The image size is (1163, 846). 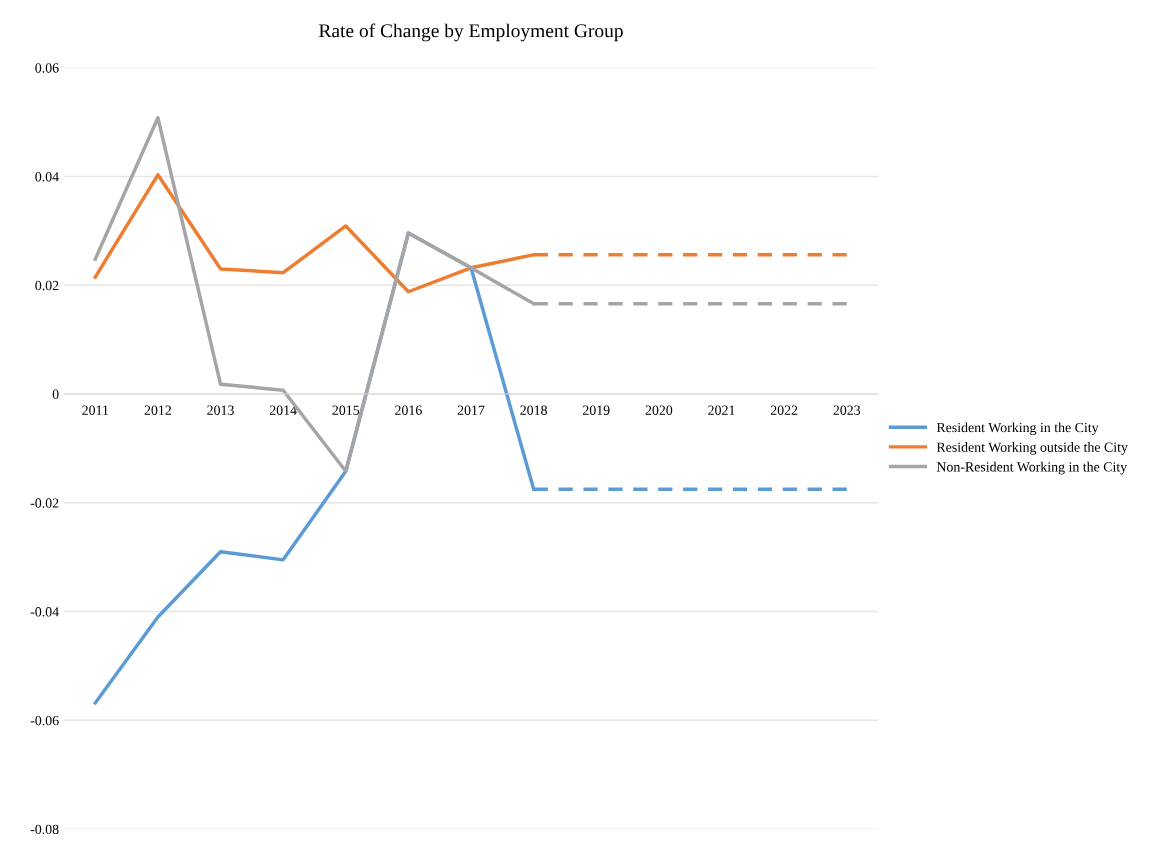 What do you see at coordinates (44, 612) in the screenshot?
I see `y-tick-label: -0.04` at bounding box center [44, 612].